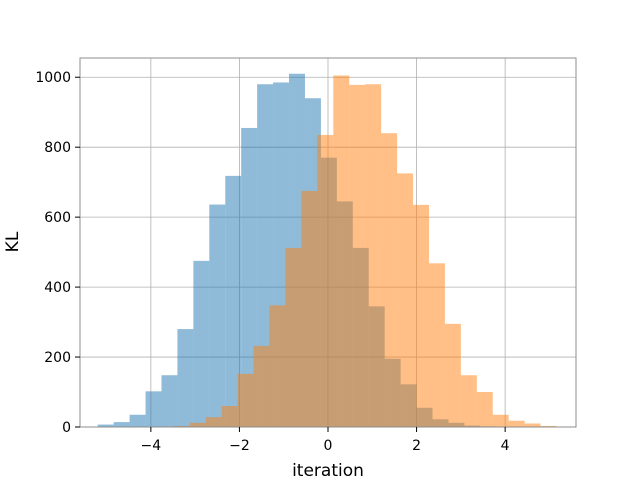 This screenshot has height=480, width=640. Describe the element at coordinates (66, 428) in the screenshot. I see `y-tick-label: 0` at that location.